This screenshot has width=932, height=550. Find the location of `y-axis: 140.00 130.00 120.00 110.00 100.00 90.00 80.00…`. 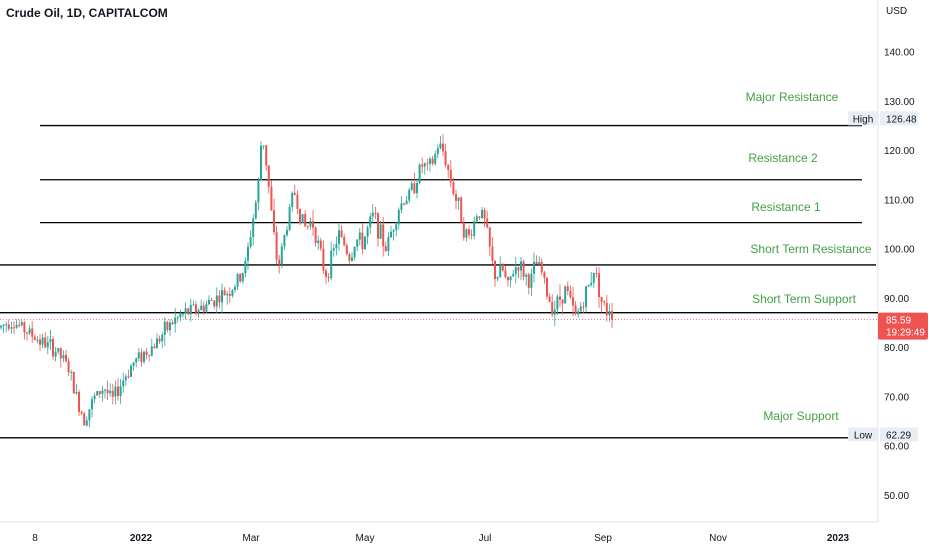

y-axis: 140.00 130.00 120.00 110.00 100.00 90.00 80.00… is located at coordinates (899, 275).